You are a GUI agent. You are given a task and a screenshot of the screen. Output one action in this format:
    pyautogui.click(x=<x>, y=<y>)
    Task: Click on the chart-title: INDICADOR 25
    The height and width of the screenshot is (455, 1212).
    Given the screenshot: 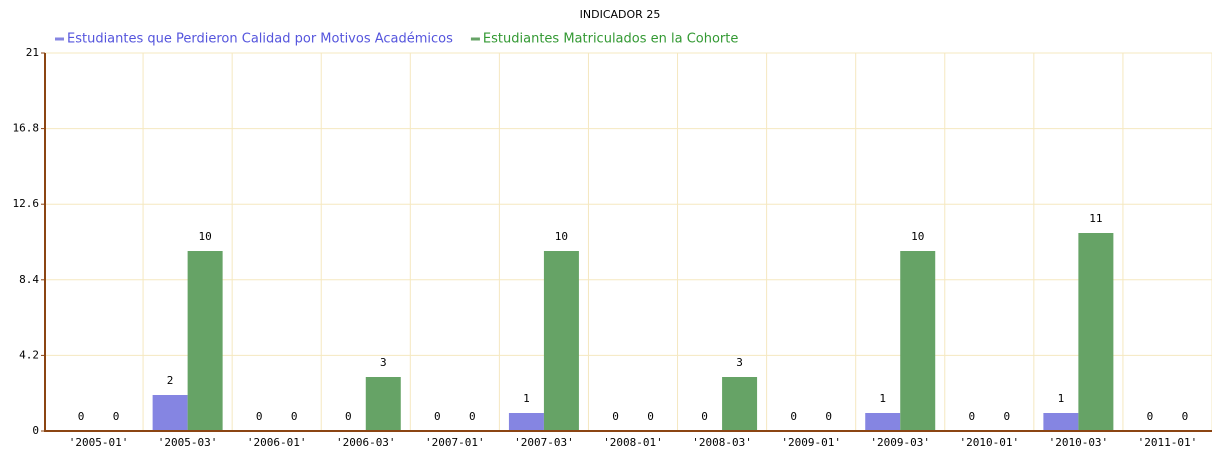 What is the action you would take?
    pyautogui.click(x=620, y=14)
    